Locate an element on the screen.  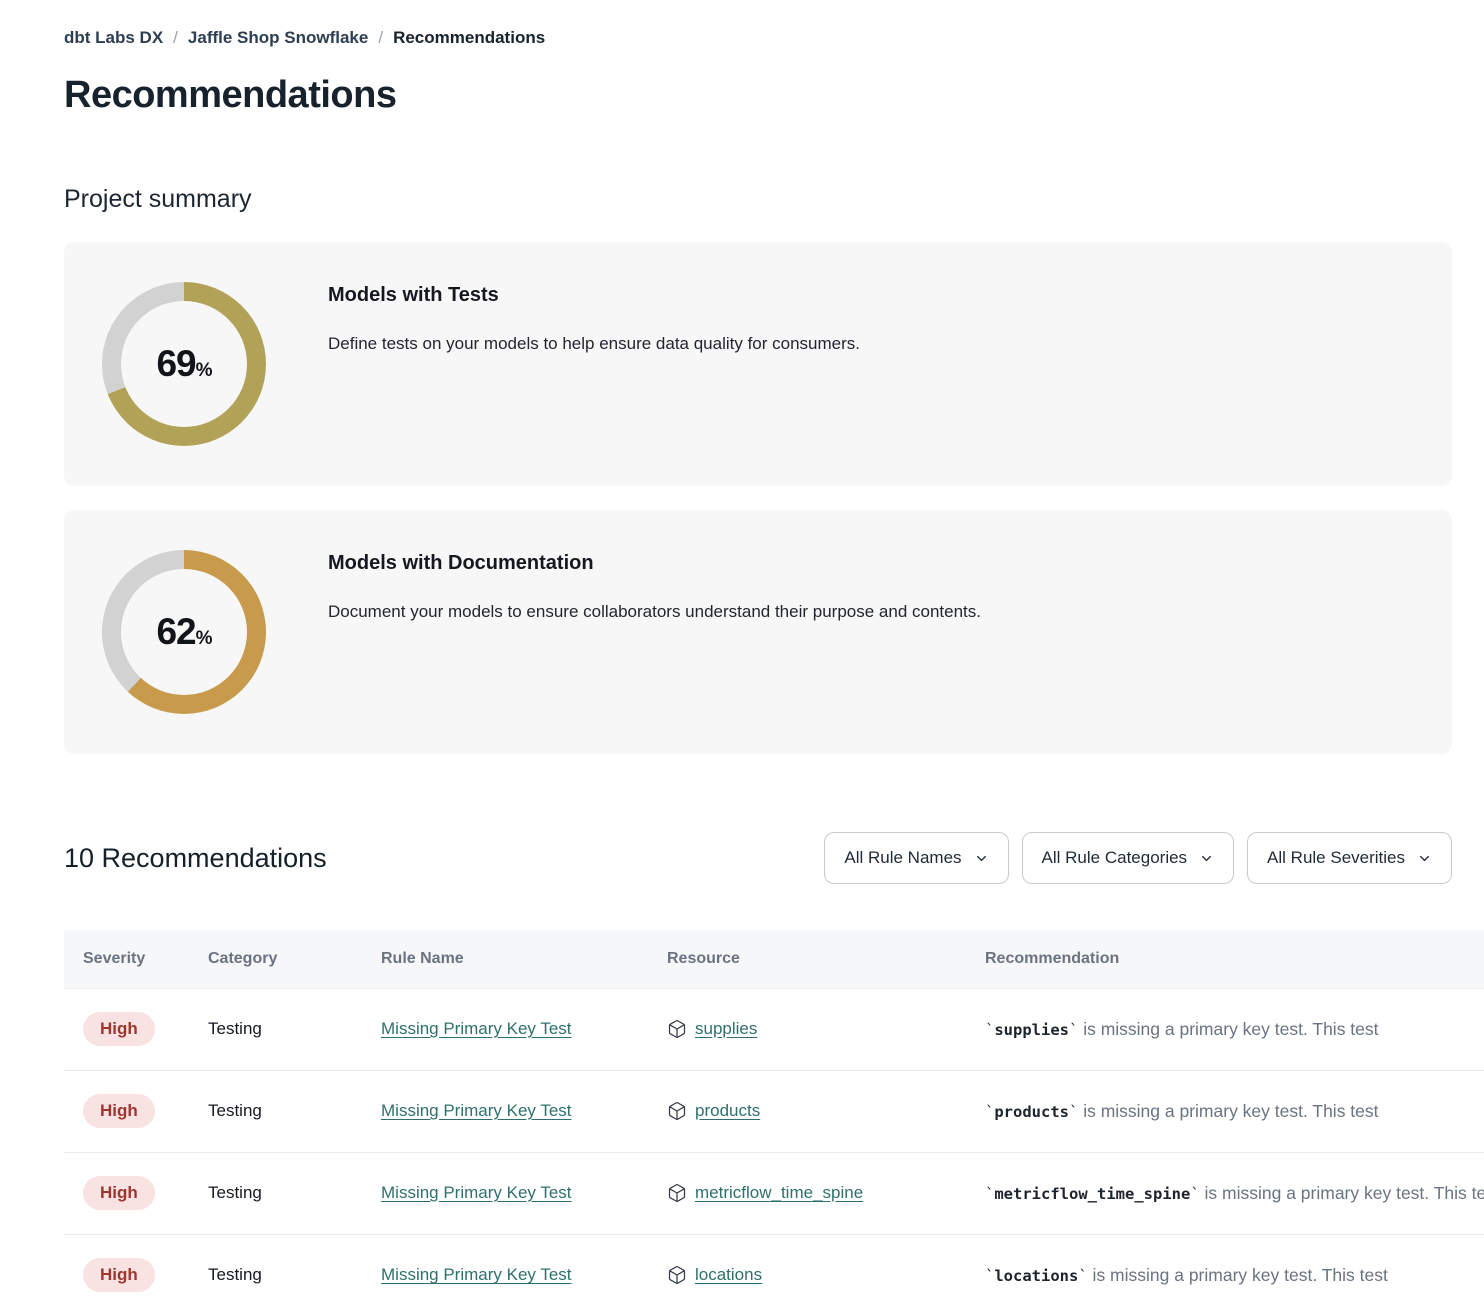
filter-label: All Rule Names is located at coordinates (903, 857).